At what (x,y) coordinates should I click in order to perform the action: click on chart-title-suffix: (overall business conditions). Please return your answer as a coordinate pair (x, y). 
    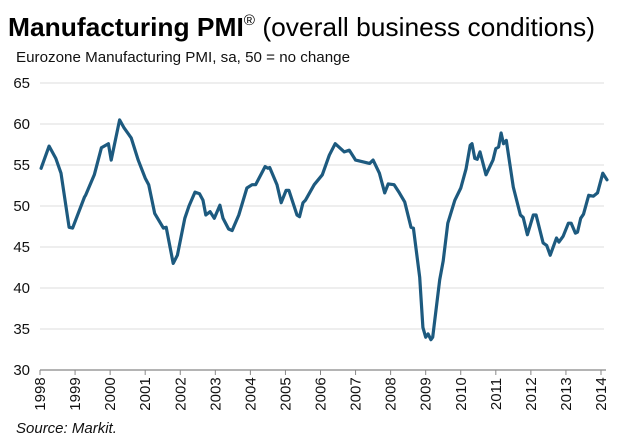
    Looking at the image, I should click on (425, 27).